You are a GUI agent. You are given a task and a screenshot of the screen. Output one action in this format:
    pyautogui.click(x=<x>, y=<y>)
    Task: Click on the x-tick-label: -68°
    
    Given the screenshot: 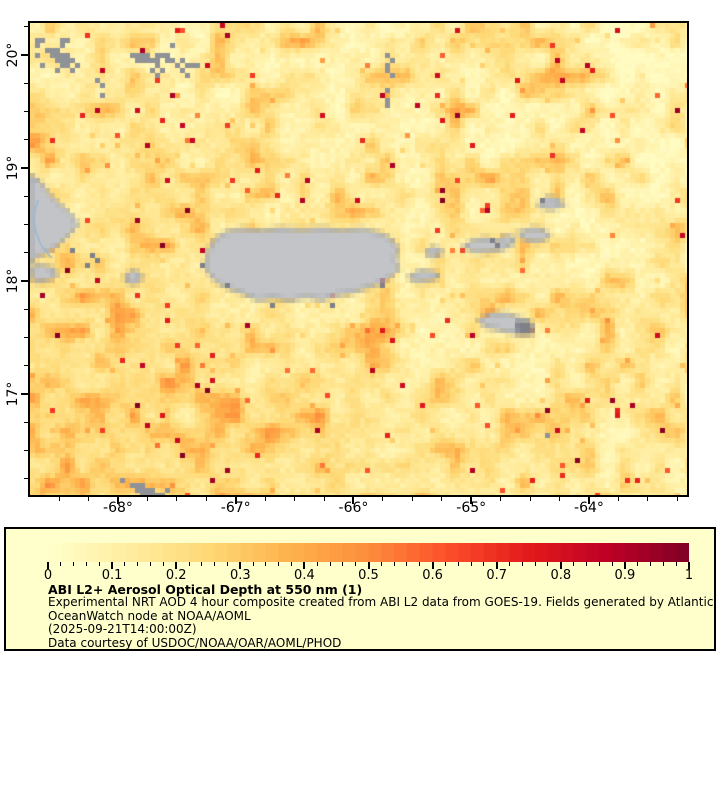 What is the action you would take?
    pyautogui.click(x=118, y=508)
    